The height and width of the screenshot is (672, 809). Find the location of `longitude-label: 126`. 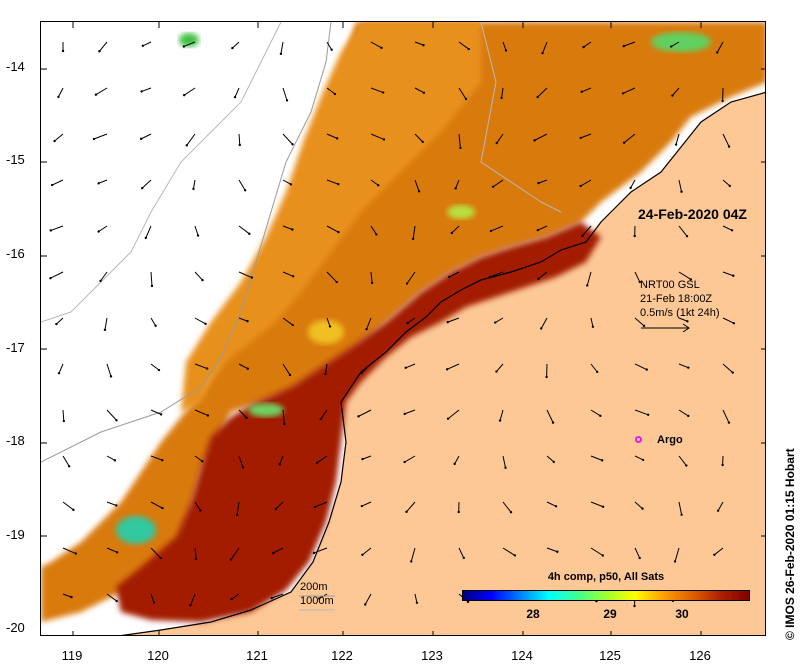

longitude-label: 126 is located at coordinates (700, 655).